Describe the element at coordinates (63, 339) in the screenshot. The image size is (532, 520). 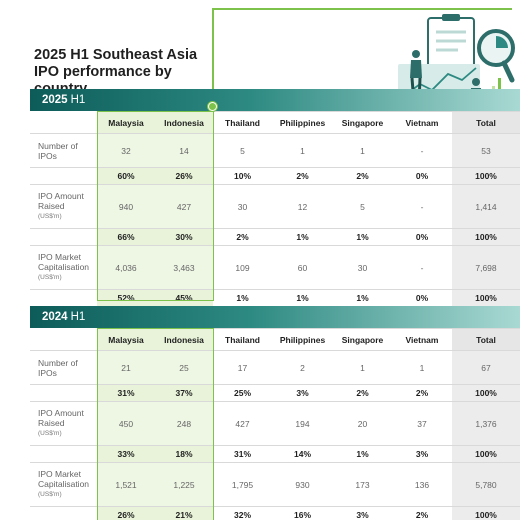
I see `header-blank` at that location.